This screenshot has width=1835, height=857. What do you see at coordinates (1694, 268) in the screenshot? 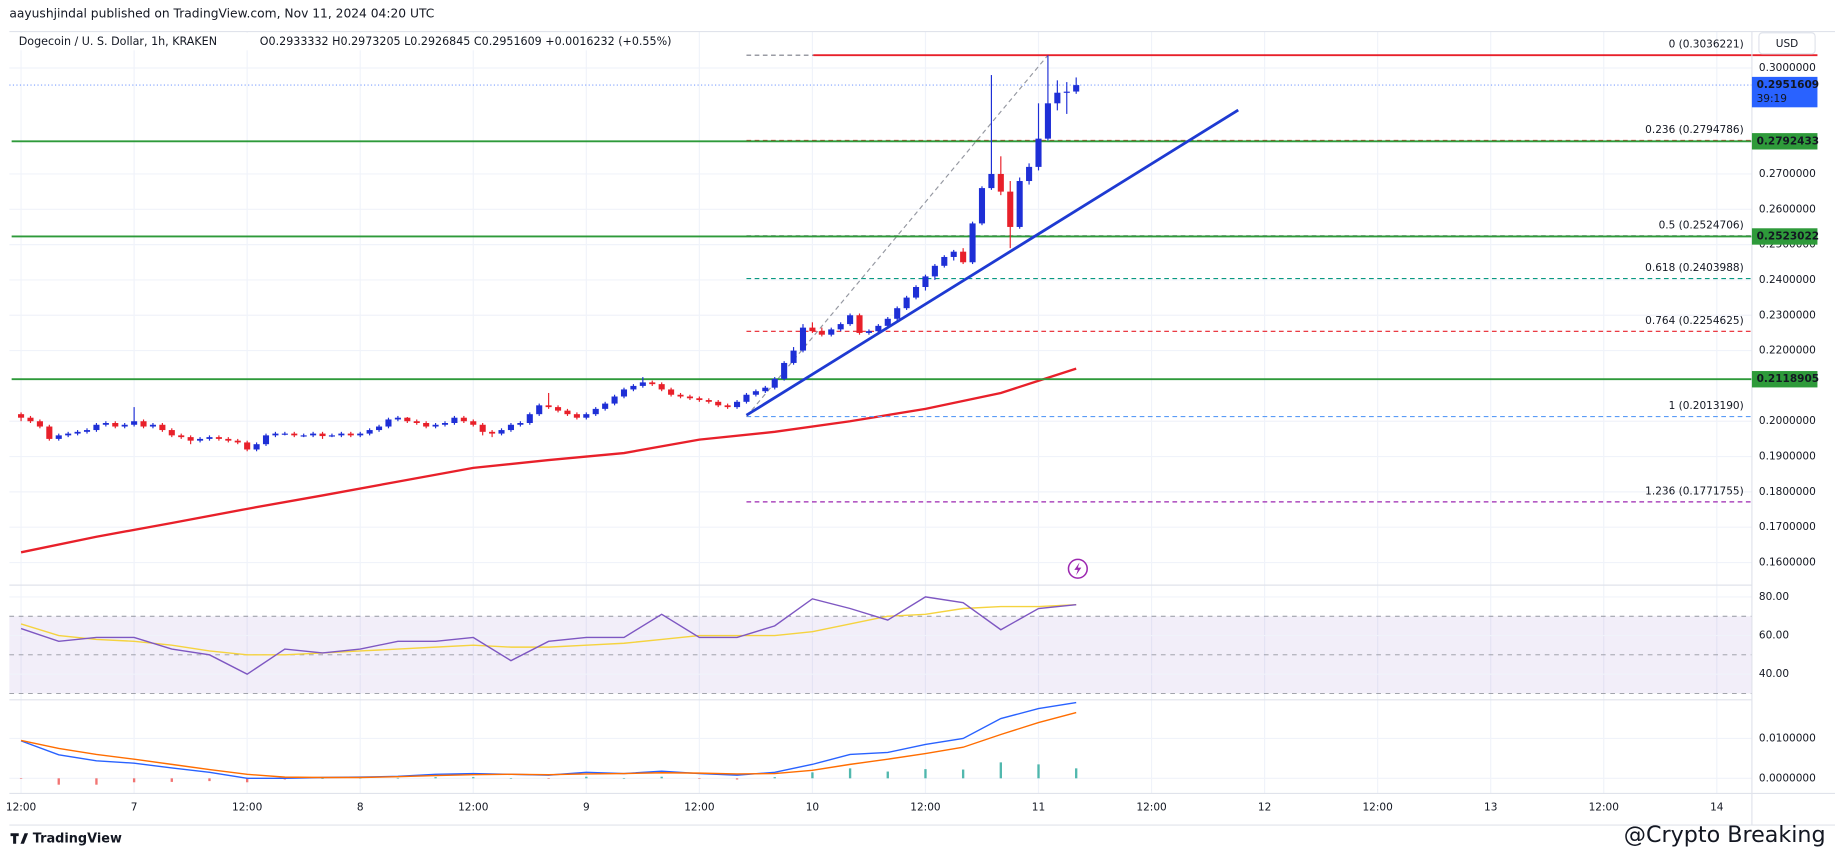
I see `fib-label: 0.618 (0.2403988)` at bounding box center [1694, 268].